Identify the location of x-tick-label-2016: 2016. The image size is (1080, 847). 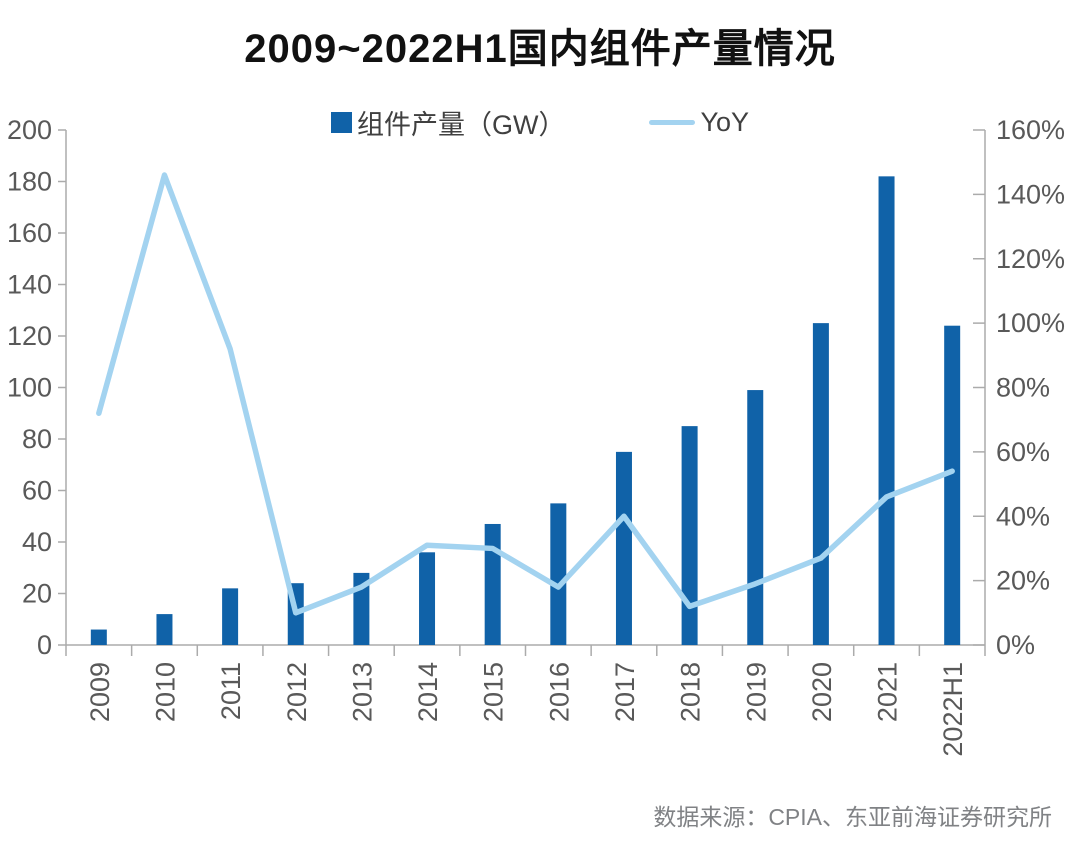
(559, 692).